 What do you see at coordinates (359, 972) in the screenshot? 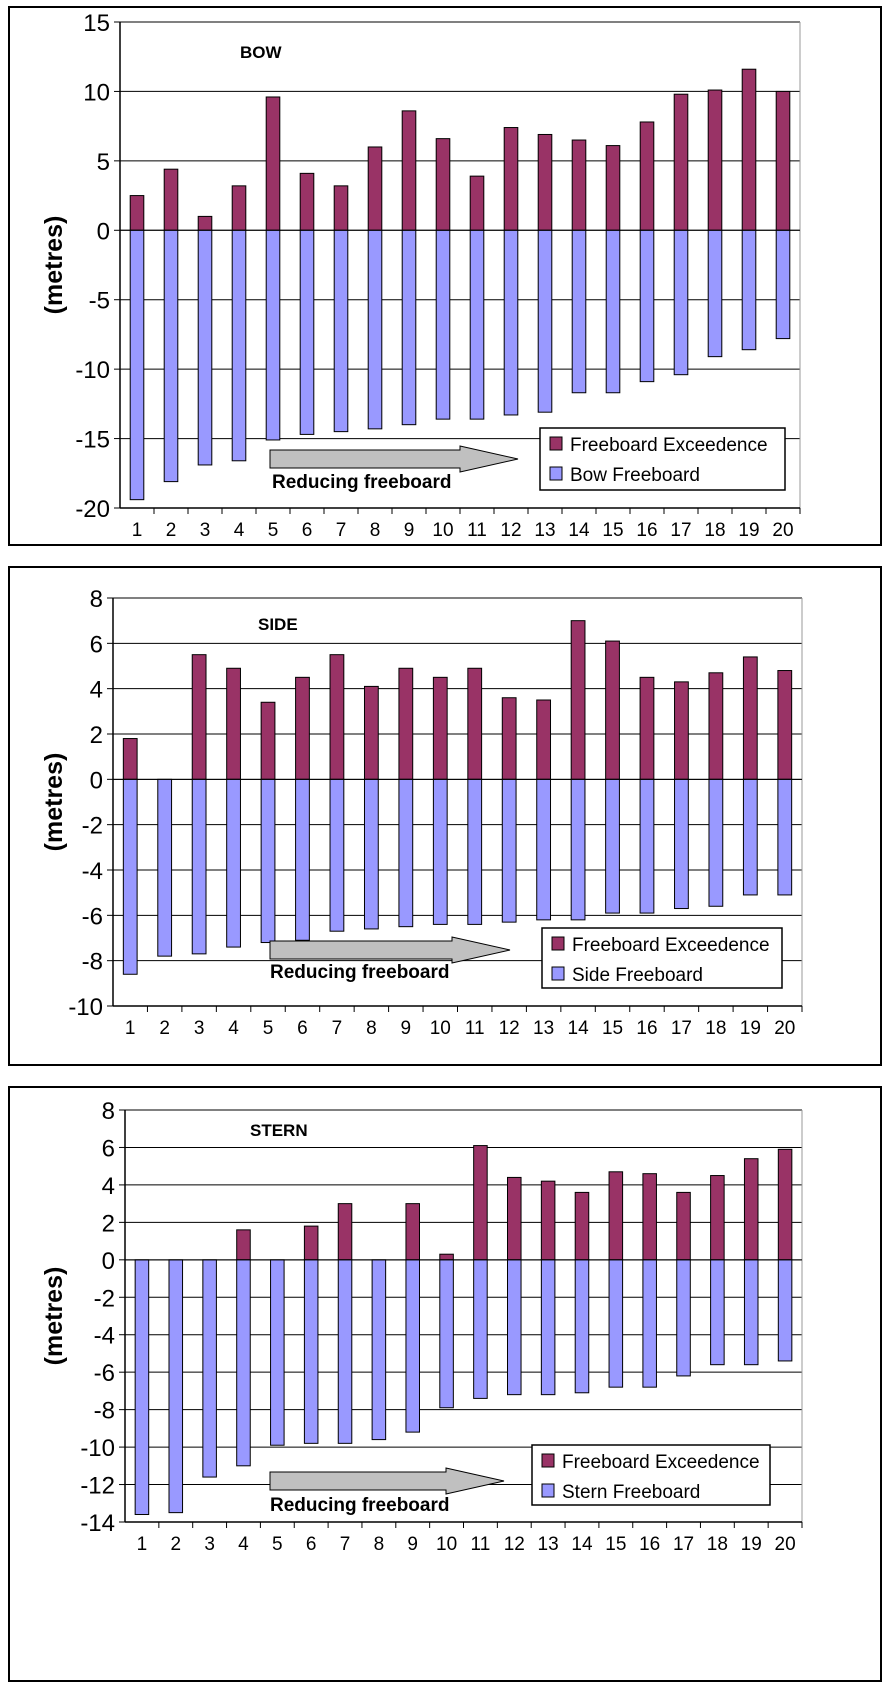
I see `annotation-reducing-freeboard: Reducing freeboard` at bounding box center [359, 972].